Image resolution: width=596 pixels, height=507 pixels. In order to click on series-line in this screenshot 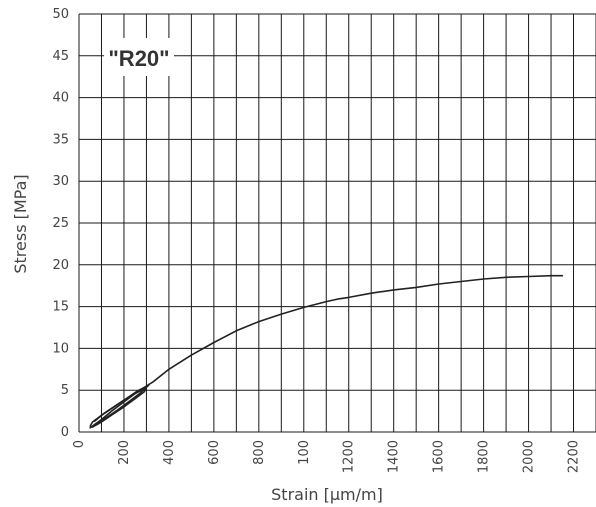, I will do `click(121, 405)`.